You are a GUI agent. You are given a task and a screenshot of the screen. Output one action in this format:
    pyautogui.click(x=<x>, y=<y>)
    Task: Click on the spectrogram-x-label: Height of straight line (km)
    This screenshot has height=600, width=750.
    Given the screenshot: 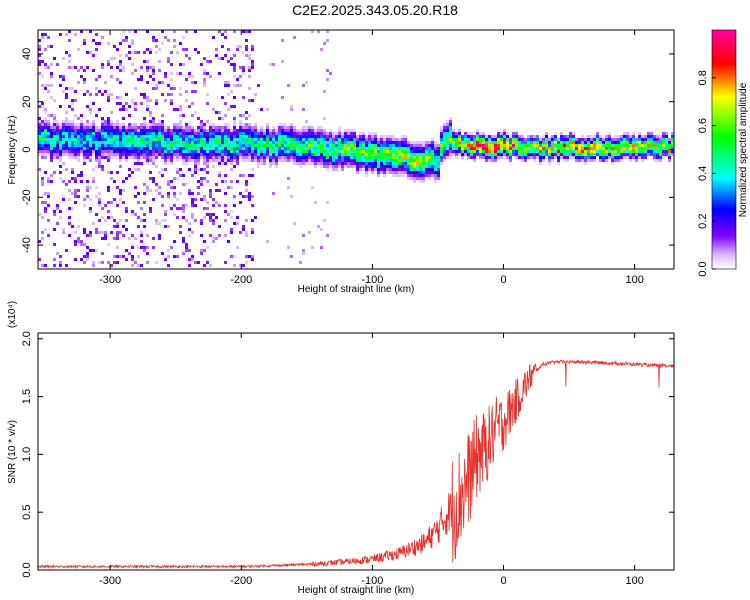 What is the action you would take?
    pyautogui.click(x=356, y=289)
    